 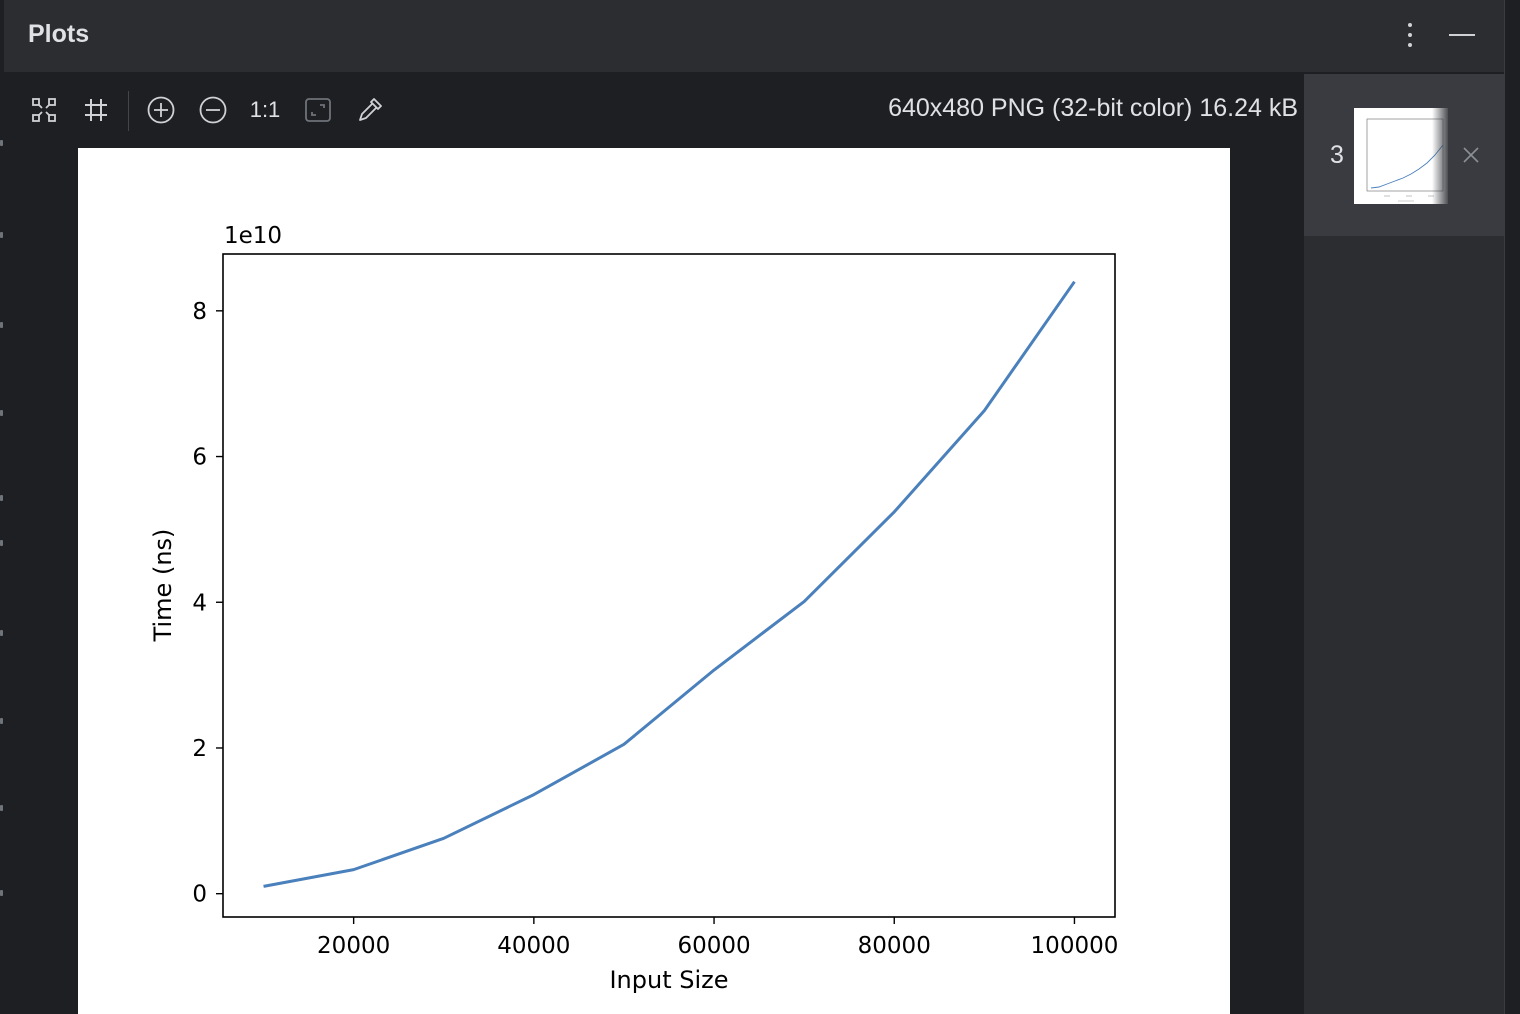 What do you see at coordinates (253, 236) in the screenshot?
I see `y-offset-label: 1e10` at bounding box center [253, 236].